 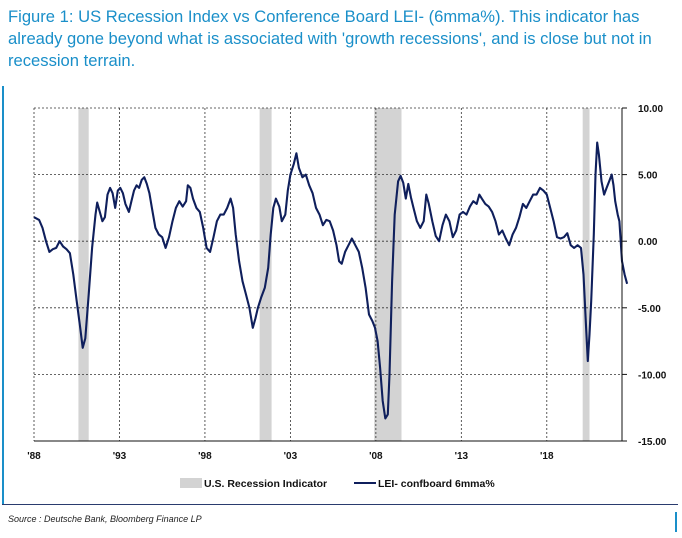 What do you see at coordinates (205, 456) in the screenshot?
I see `x-tick-label: '98` at bounding box center [205, 456].